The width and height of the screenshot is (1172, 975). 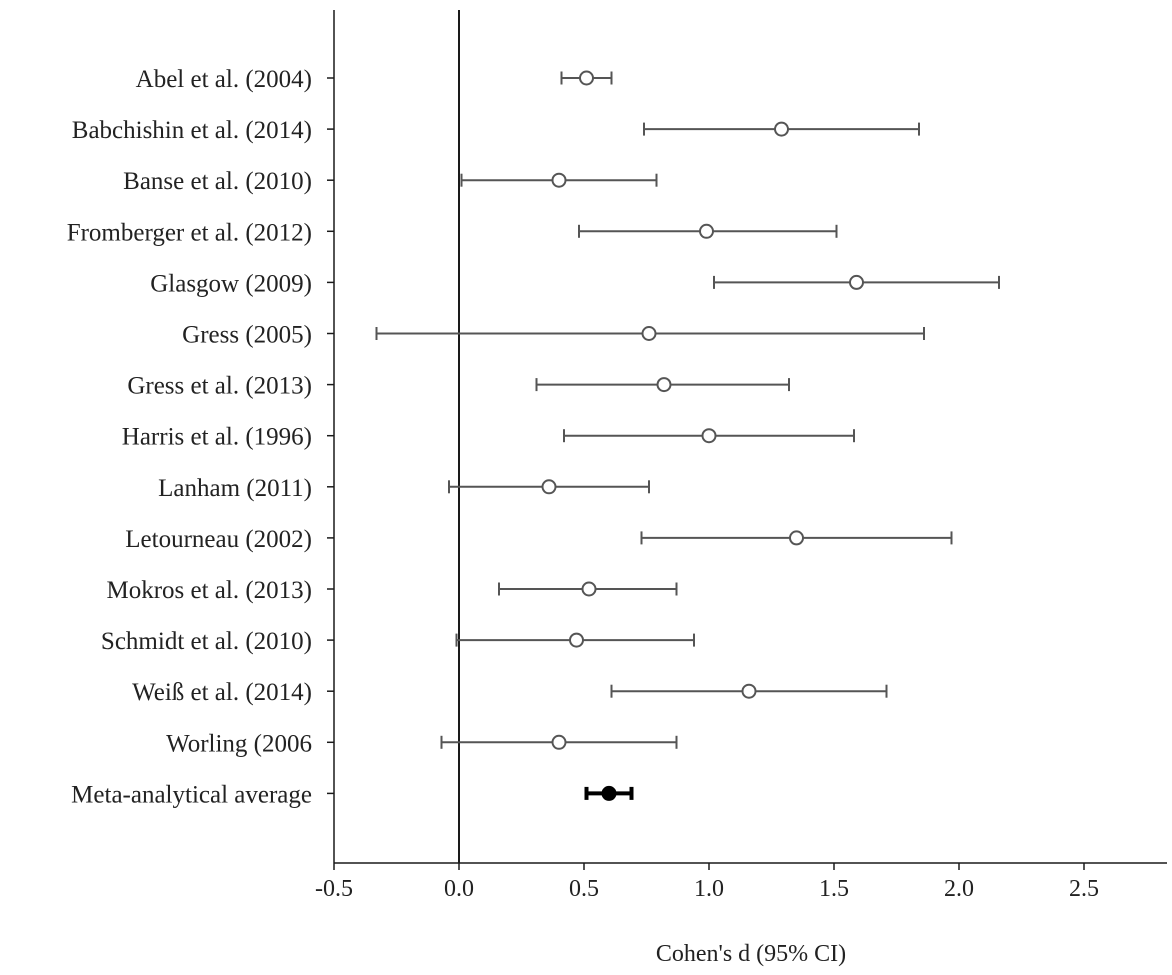 I want to click on study-label: Glasgow (2009), so click(x=231, y=283).